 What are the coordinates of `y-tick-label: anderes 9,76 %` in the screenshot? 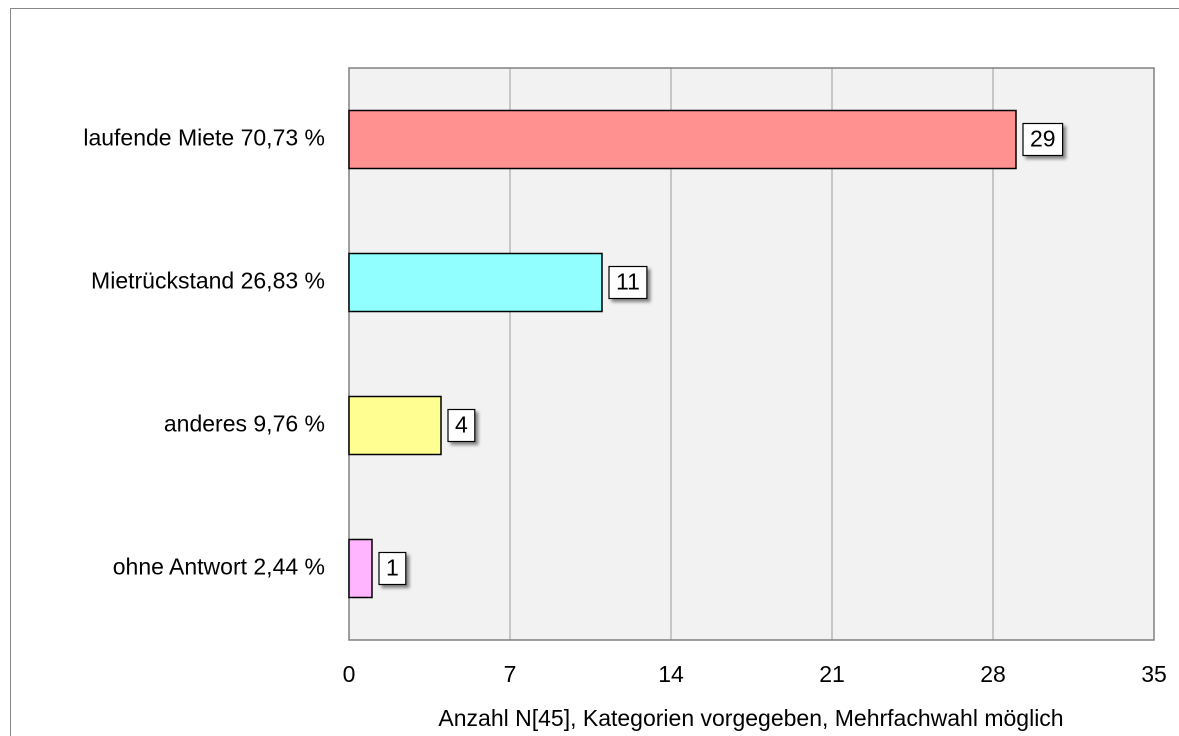 It's located at (244, 424).